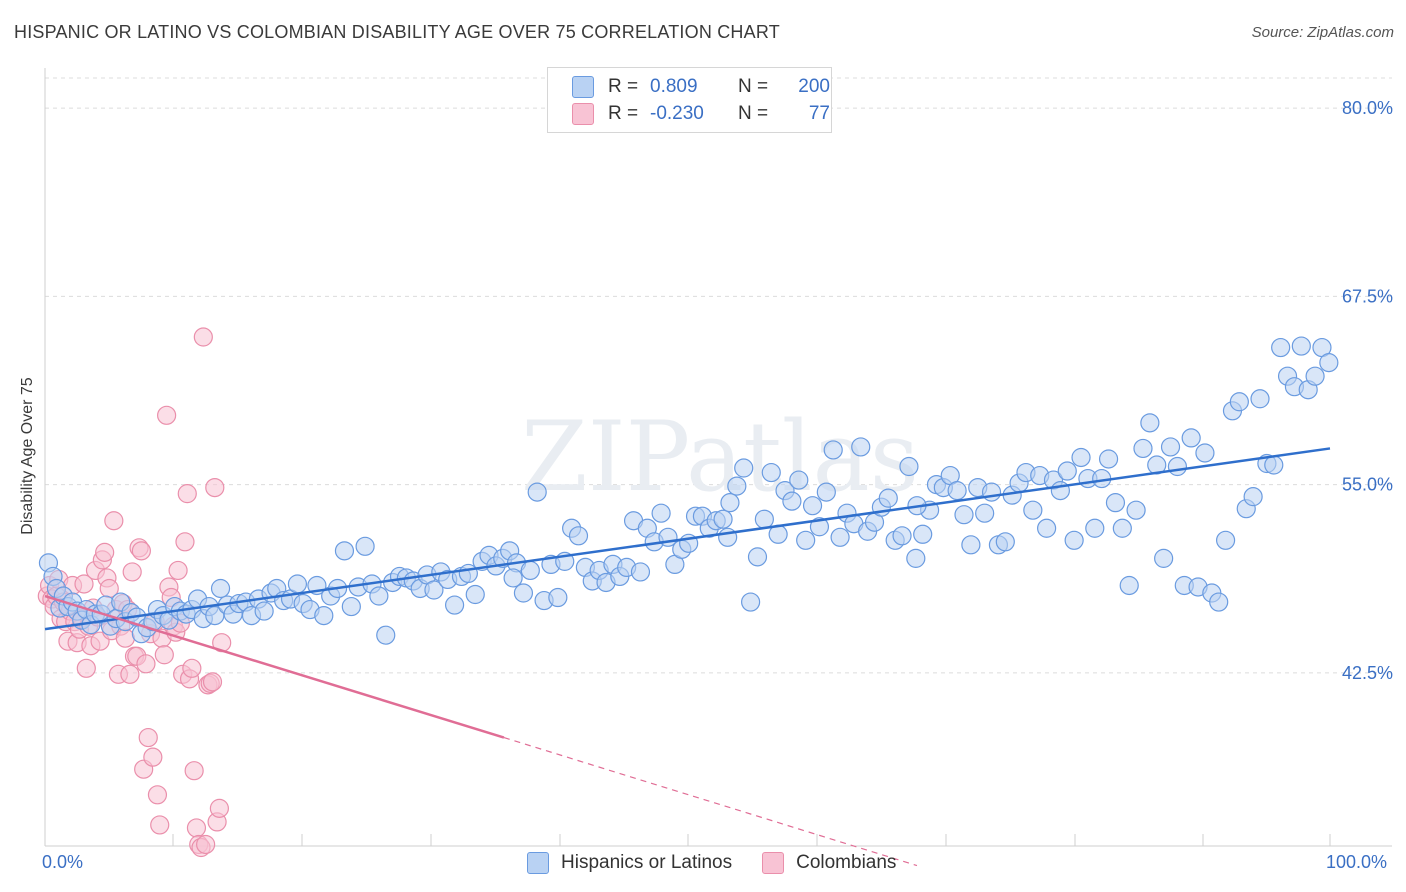 The image size is (1406, 892). What do you see at coordinates (538, 863) in the screenshot?
I see `bottom-legend-swatch-blue` at bounding box center [538, 863].